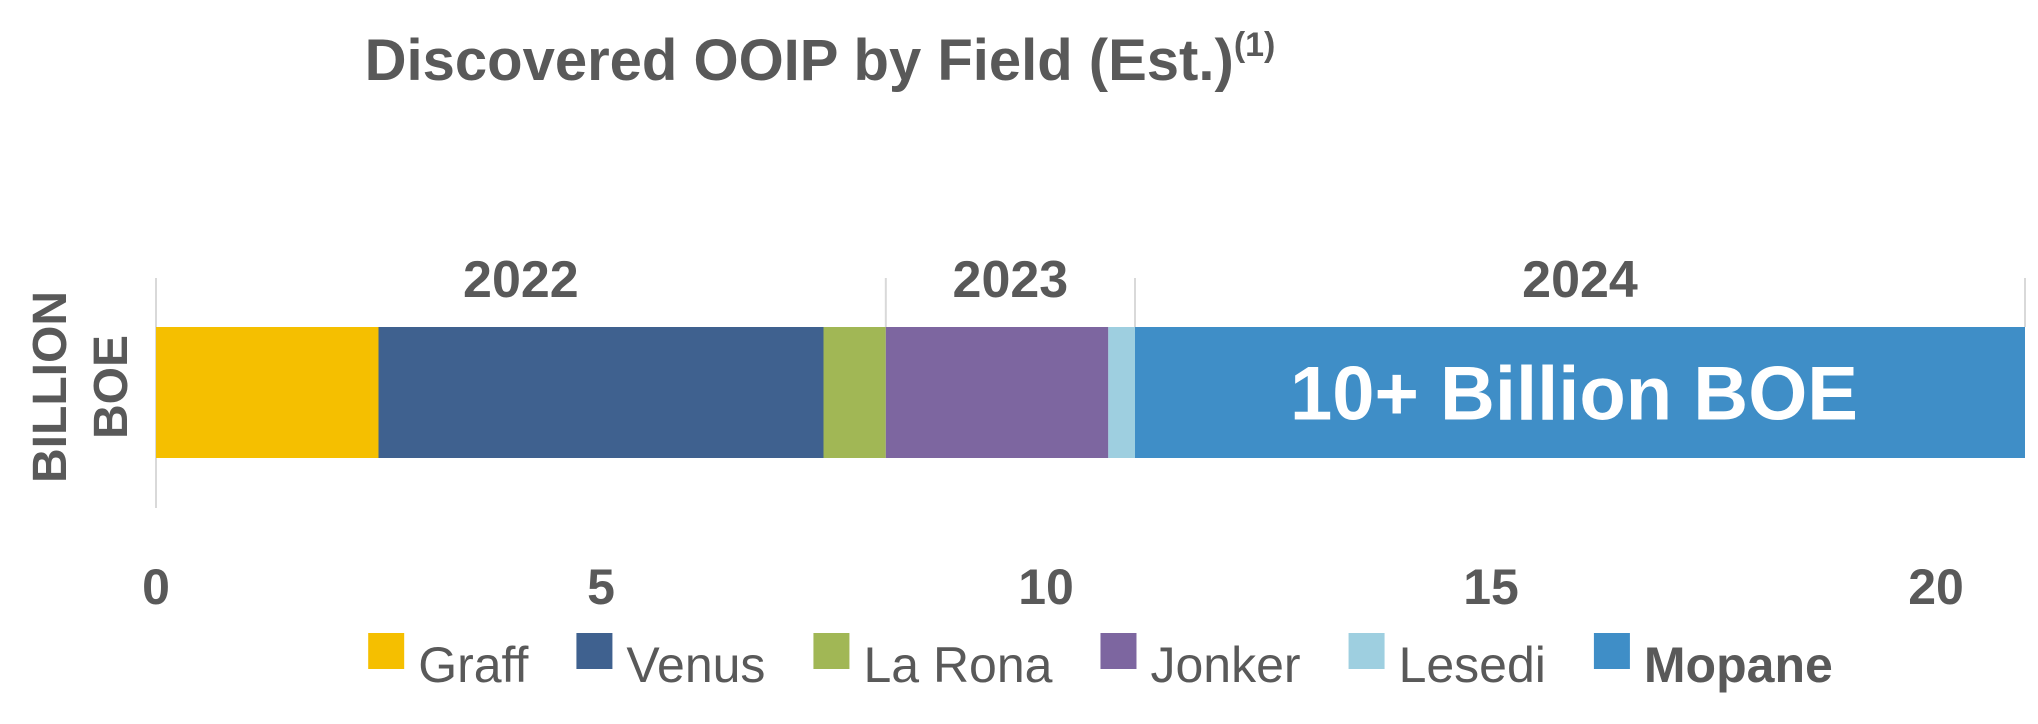 The height and width of the screenshot is (724, 2038). What do you see at coordinates (1936, 587) in the screenshot?
I see `x-tick-label: 20` at bounding box center [1936, 587].